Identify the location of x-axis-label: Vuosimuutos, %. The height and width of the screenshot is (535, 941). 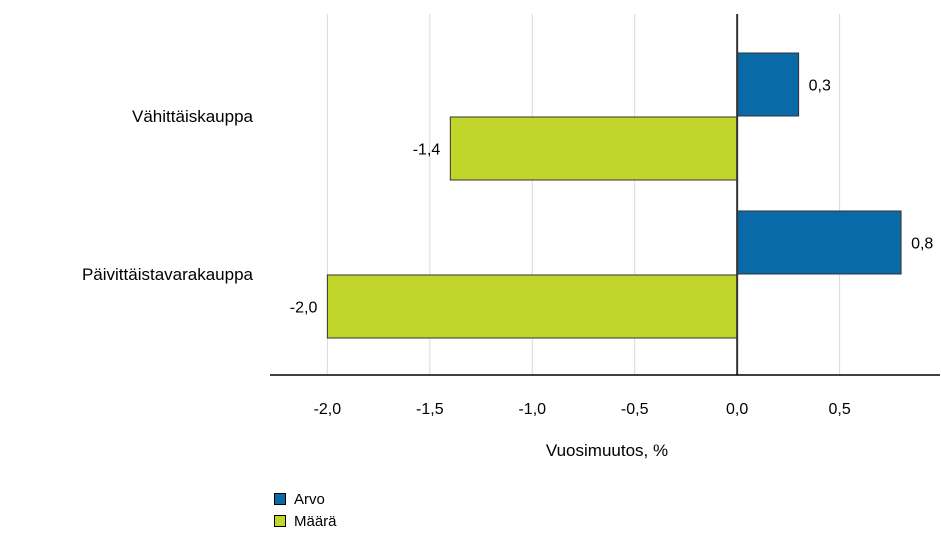
(607, 450).